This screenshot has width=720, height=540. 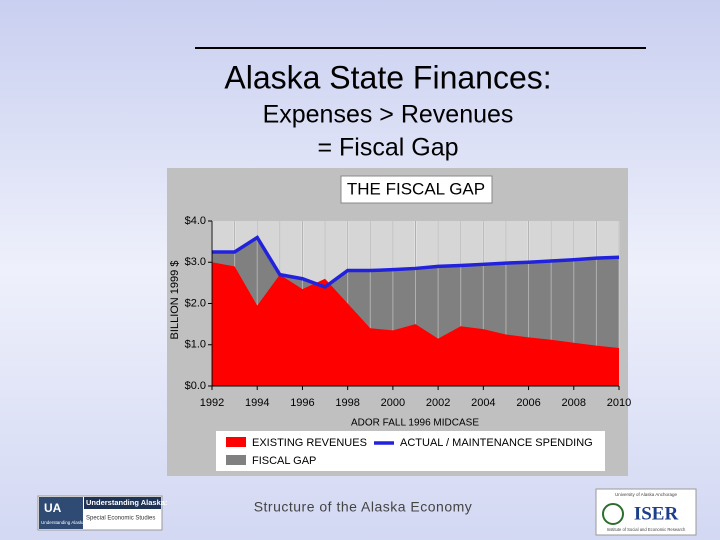 What do you see at coordinates (656, 513) in the screenshot?
I see `logo-name: ISER` at bounding box center [656, 513].